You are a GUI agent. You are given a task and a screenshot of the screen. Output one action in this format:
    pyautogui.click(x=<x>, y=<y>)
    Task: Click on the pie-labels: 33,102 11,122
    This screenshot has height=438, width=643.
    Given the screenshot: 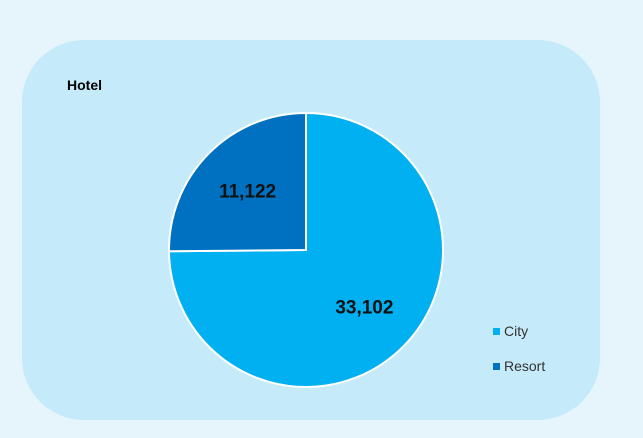 What is the action you would take?
    pyautogui.click(x=306, y=250)
    